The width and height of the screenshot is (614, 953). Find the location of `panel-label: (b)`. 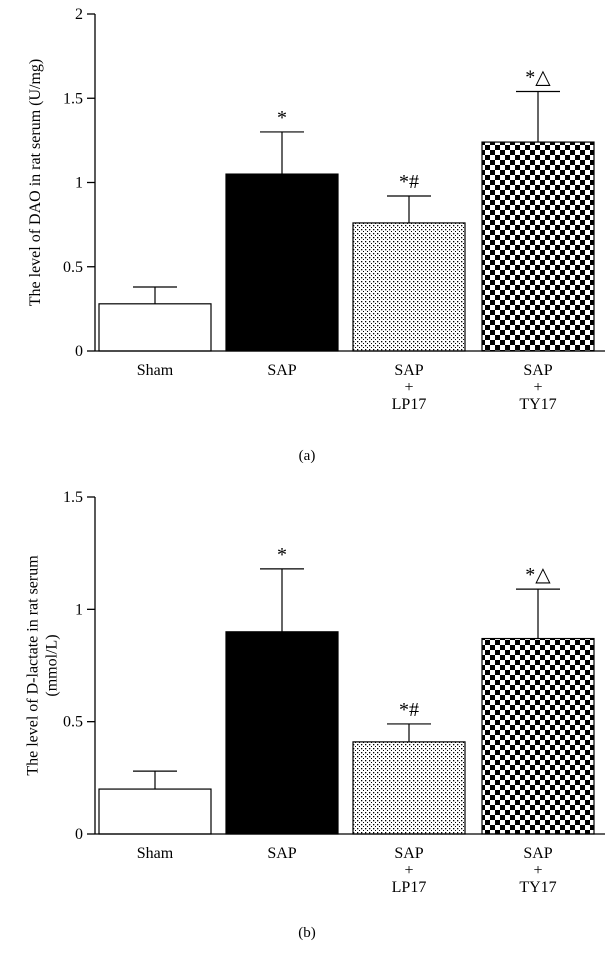

panel-label: (b) is located at coordinates (307, 933).